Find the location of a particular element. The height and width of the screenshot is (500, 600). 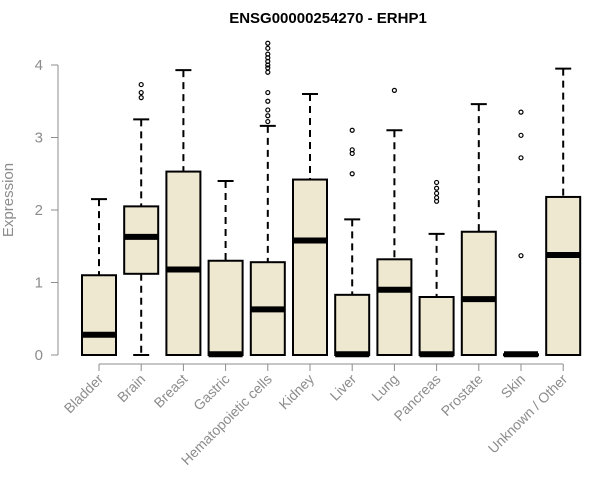

box-unknown-other is located at coordinates (563, 211).